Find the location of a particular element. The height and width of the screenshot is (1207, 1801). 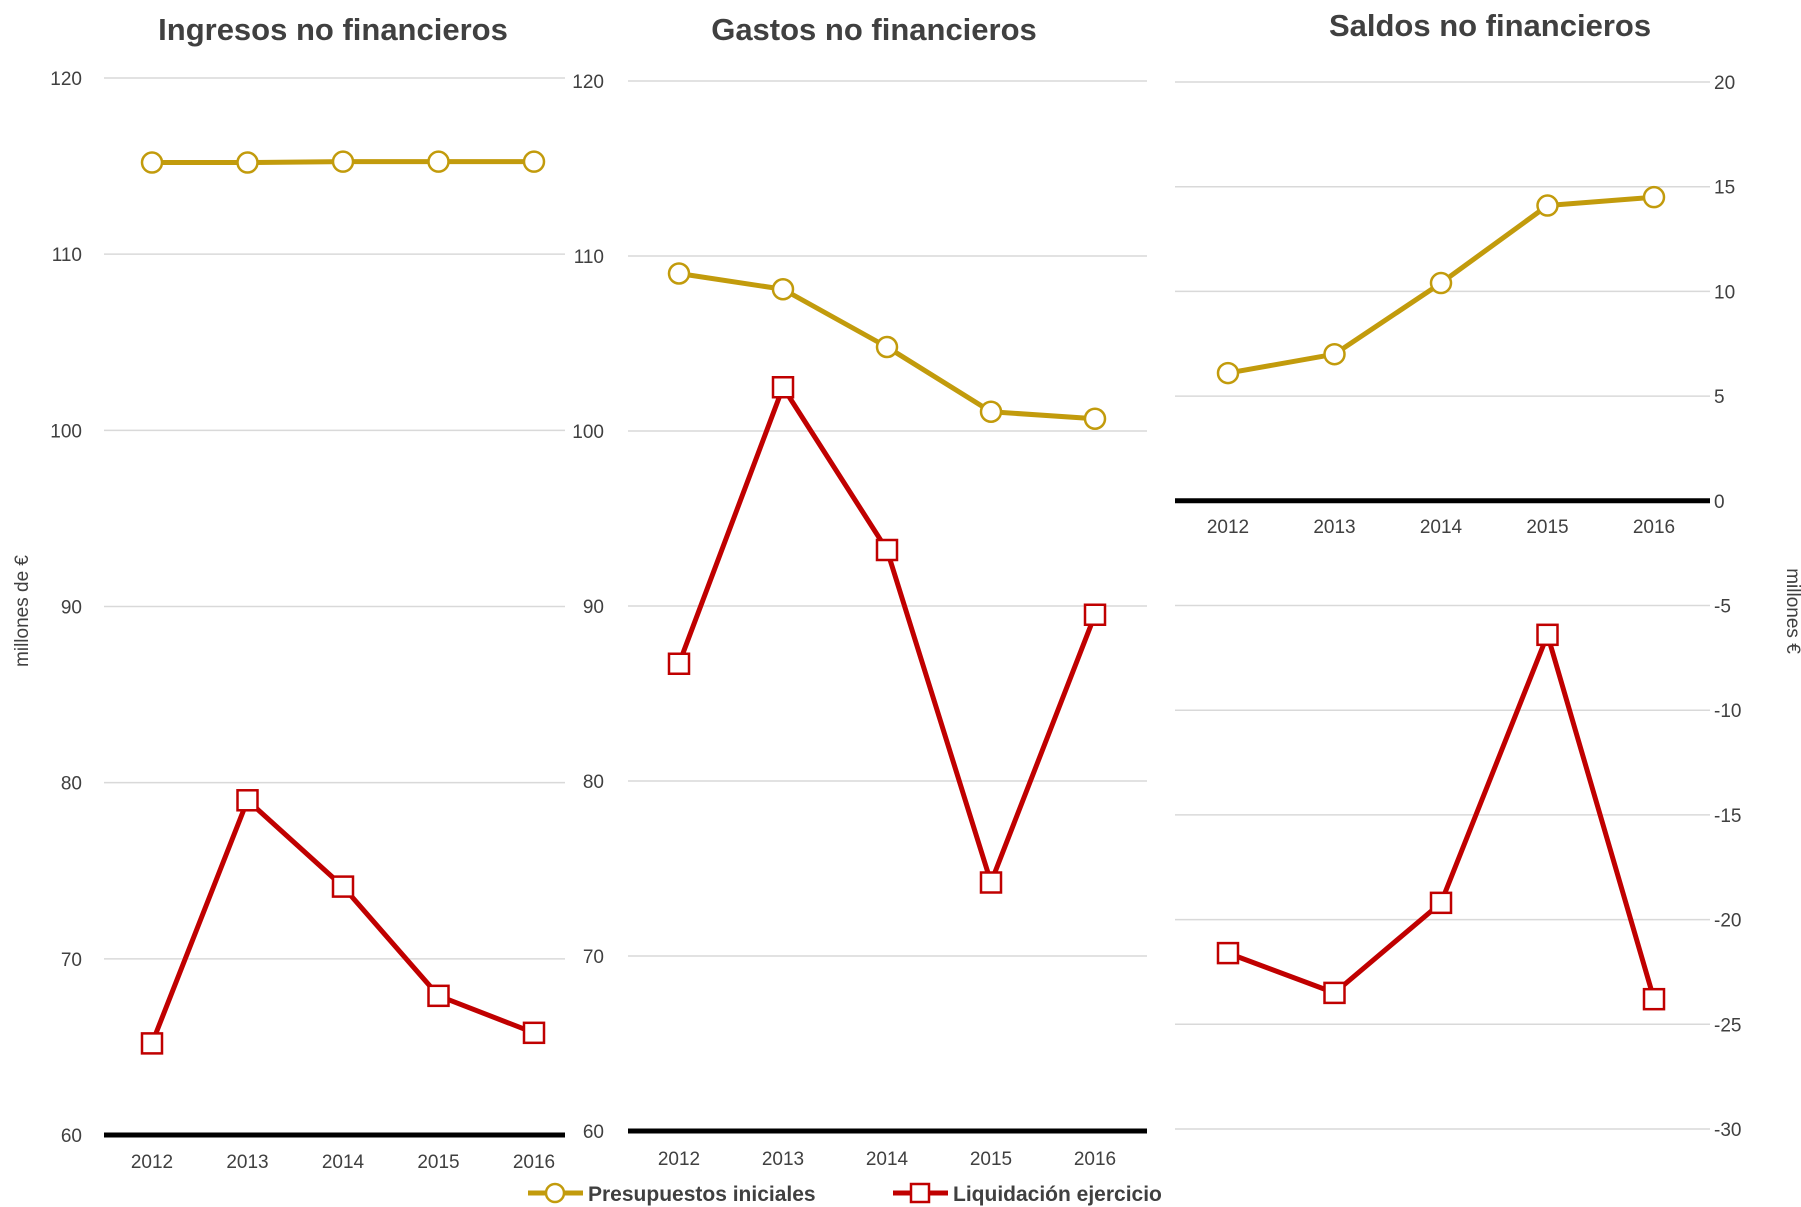

y-tick-label: -10 is located at coordinates (1727, 711).